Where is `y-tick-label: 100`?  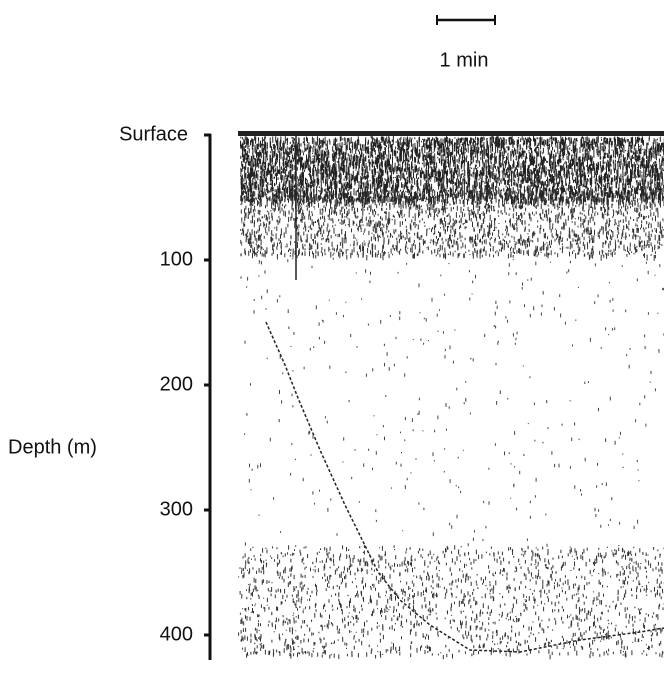 y-tick-label: 100 is located at coordinates (176, 259).